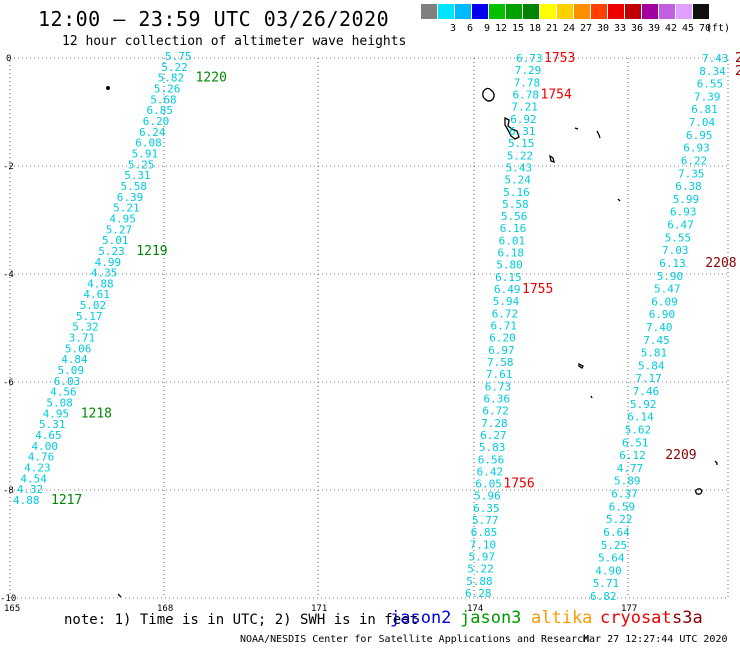 This screenshot has width=740, height=650. Describe the element at coordinates (643, 404) in the screenshot. I see `wave-height-value: 5.92` at that location.